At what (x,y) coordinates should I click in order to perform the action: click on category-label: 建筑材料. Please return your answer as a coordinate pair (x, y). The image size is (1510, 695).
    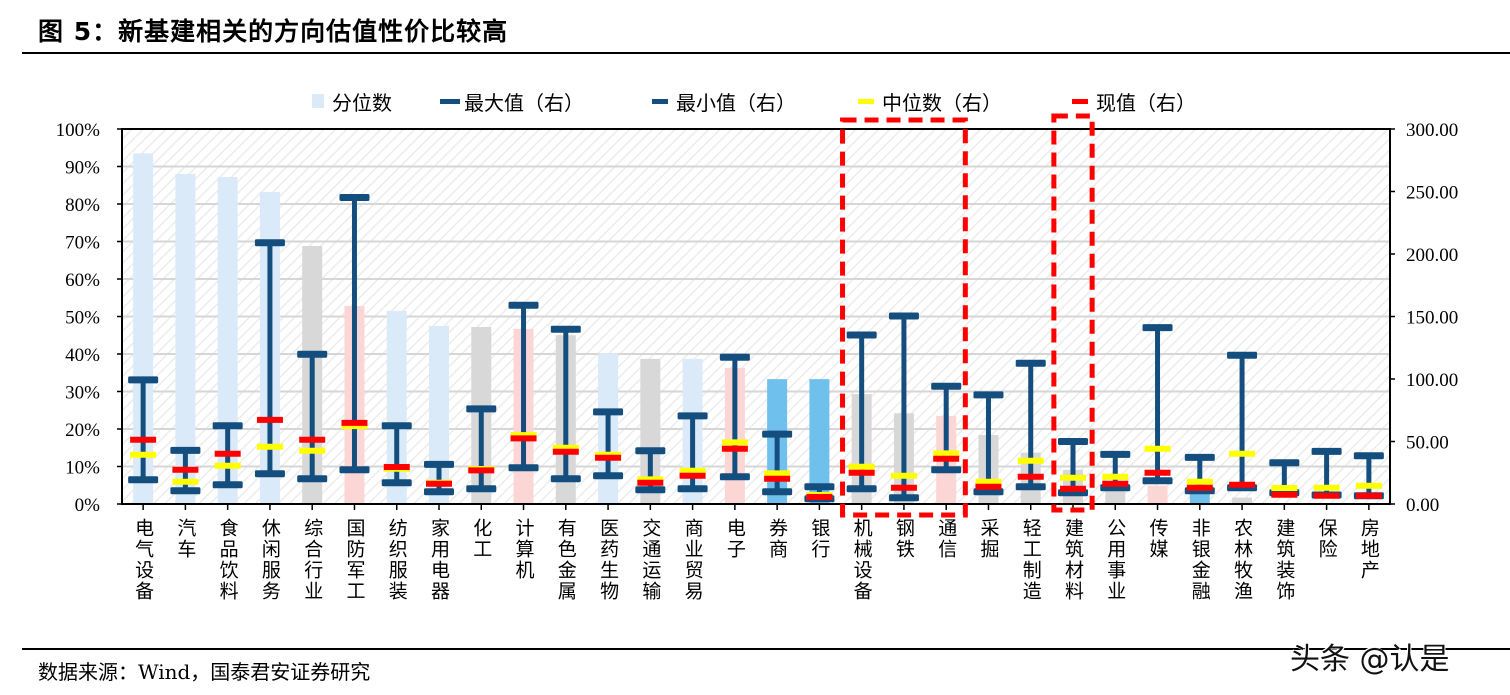
    Looking at the image, I should click on (1073, 560).